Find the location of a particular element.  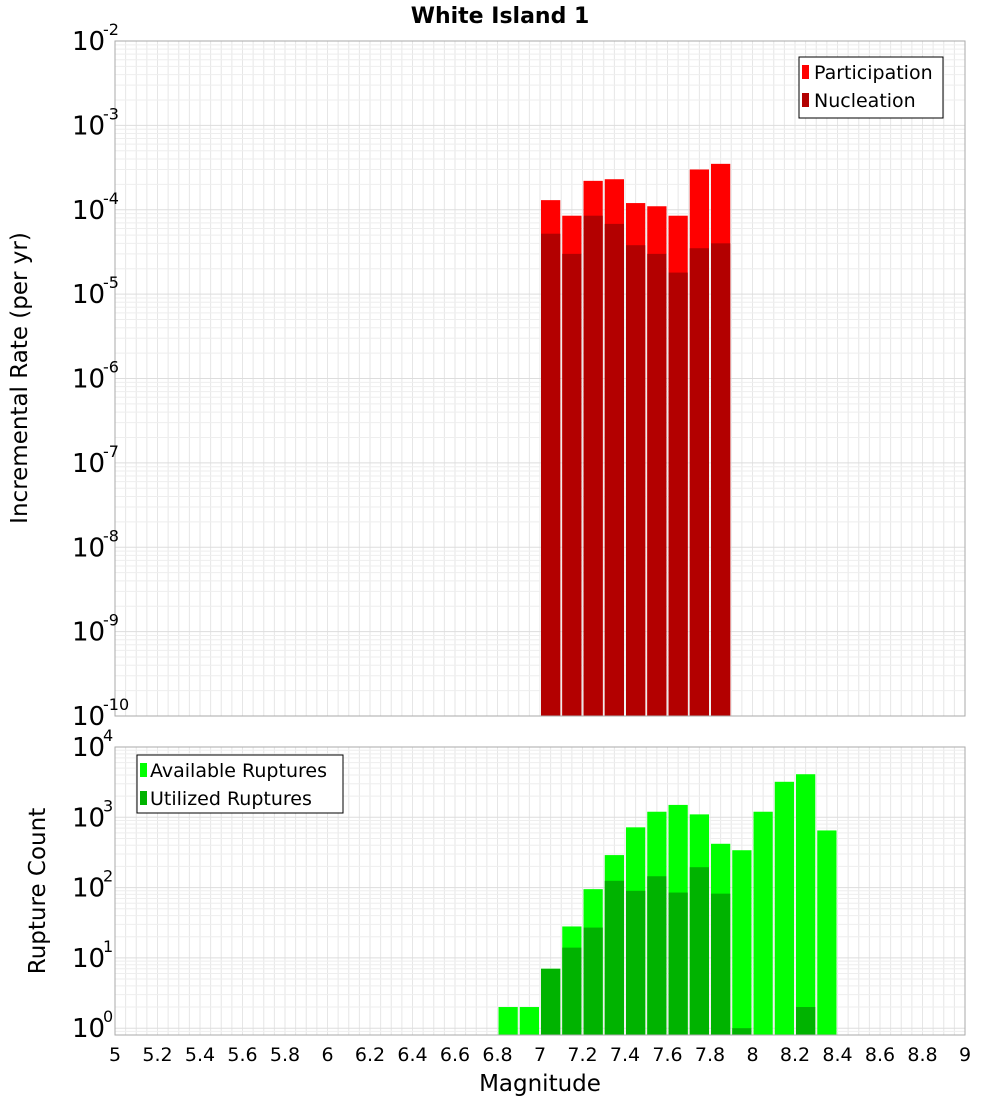

count-y-axis-label: Rupture Count is located at coordinates (38, 891).